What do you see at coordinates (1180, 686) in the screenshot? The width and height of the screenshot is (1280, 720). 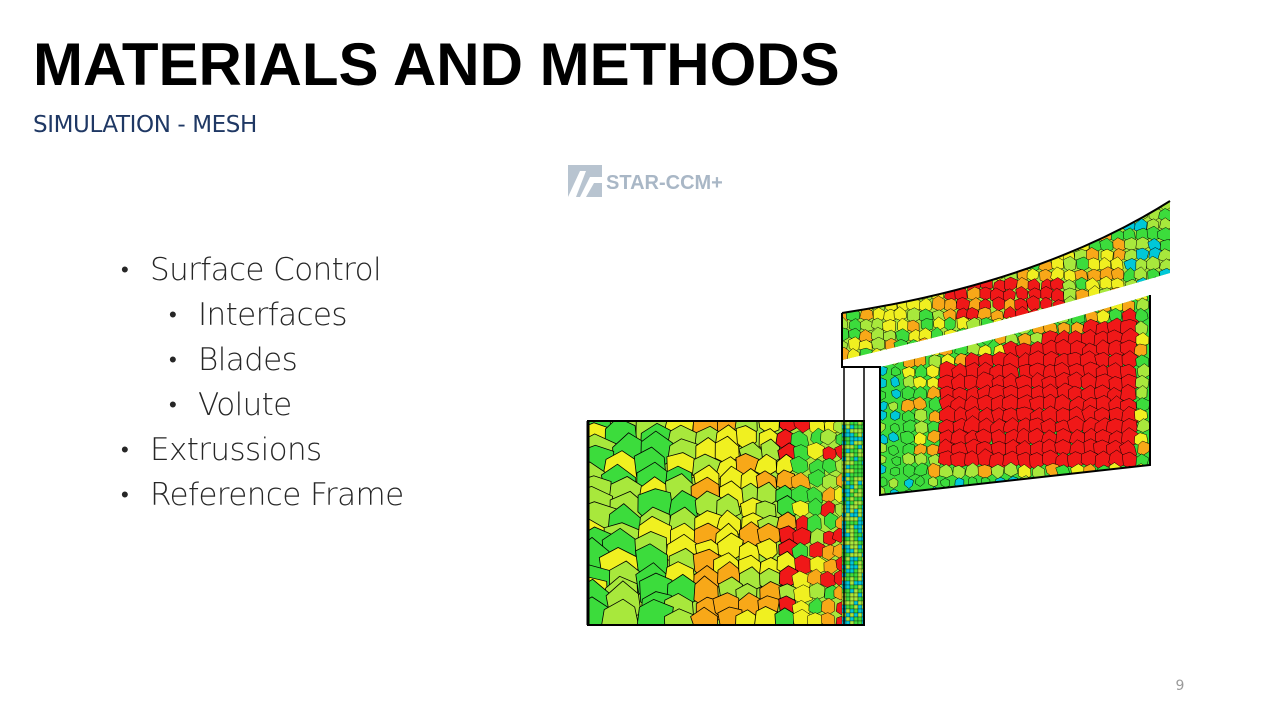 I see `page-number: 9` at bounding box center [1180, 686].